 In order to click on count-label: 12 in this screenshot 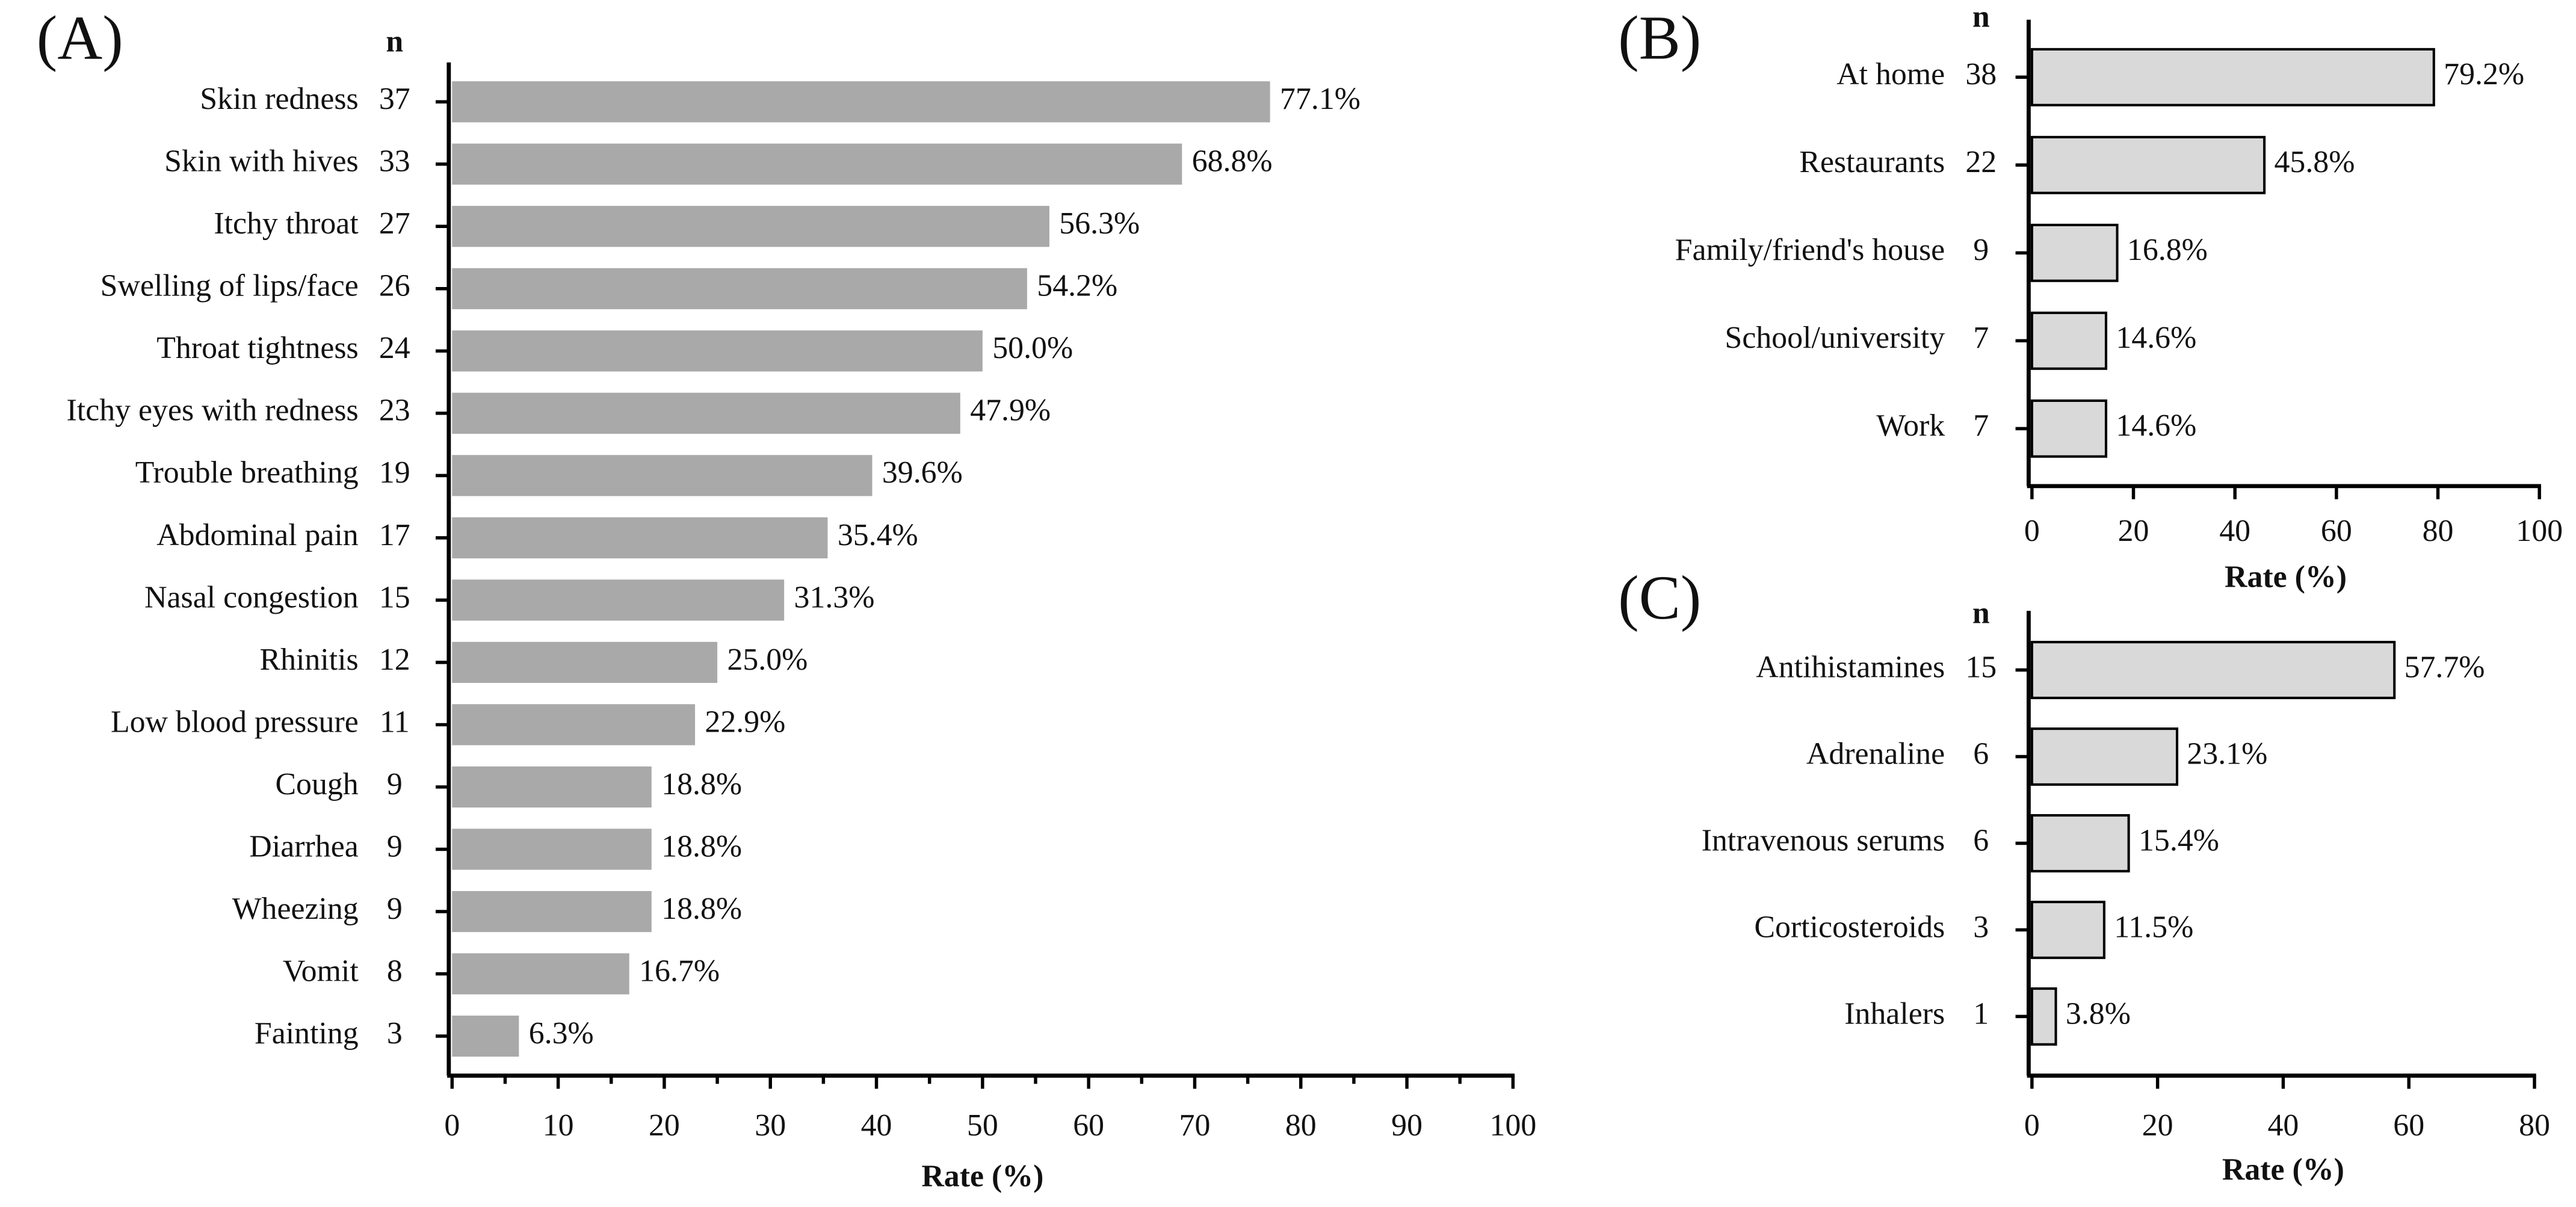, I will do `click(394, 660)`.